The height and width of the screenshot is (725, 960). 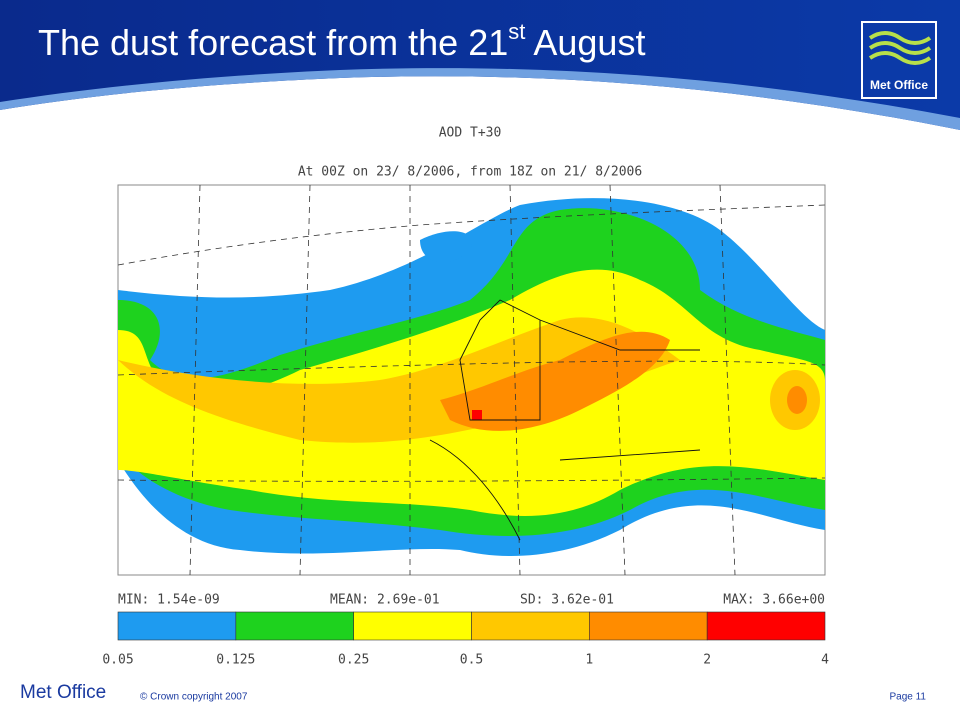 What do you see at coordinates (471, 660) in the screenshot?
I see `colorbar-label: 0.5` at bounding box center [471, 660].